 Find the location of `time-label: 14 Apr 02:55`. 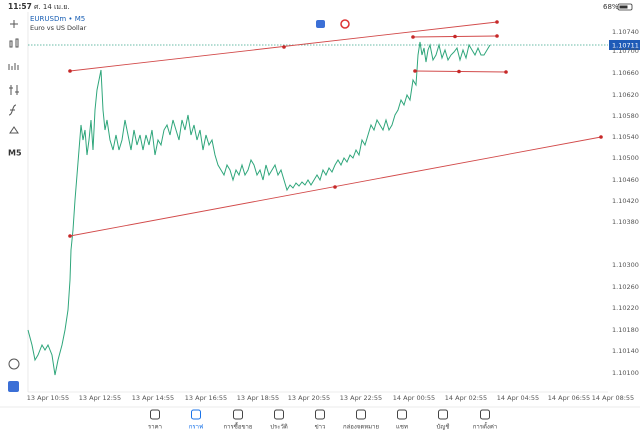

time-label: 14 Apr 02:55 is located at coordinates (466, 398).